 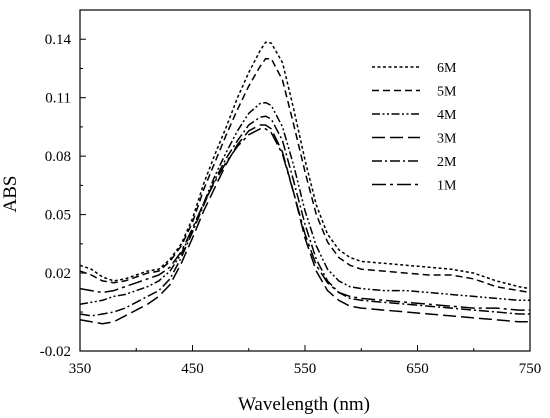 I want to click on y-tick-label: 0.08, so click(x=58, y=157).